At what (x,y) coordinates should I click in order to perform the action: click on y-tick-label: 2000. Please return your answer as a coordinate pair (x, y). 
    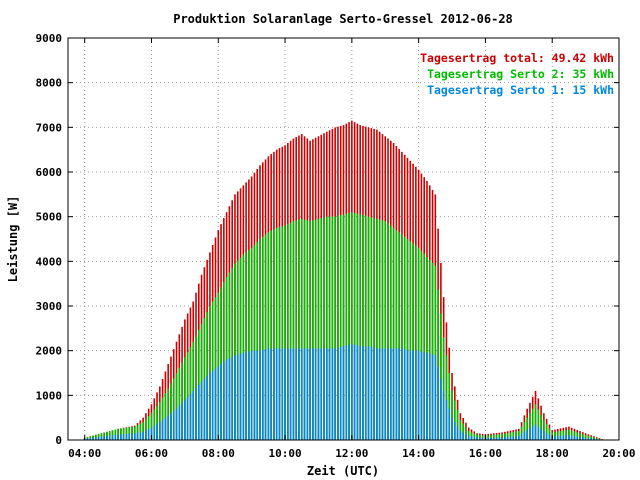
    Looking at the image, I should click on (49, 351).